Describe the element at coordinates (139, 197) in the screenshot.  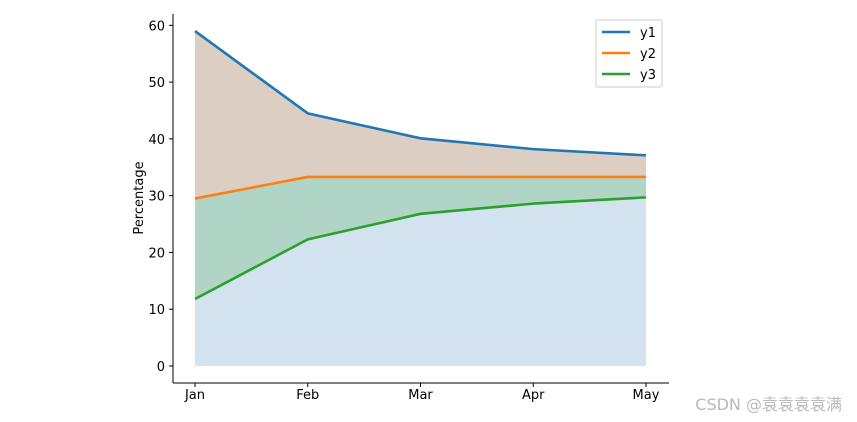
I see `y-axis-label: Percentage` at that location.